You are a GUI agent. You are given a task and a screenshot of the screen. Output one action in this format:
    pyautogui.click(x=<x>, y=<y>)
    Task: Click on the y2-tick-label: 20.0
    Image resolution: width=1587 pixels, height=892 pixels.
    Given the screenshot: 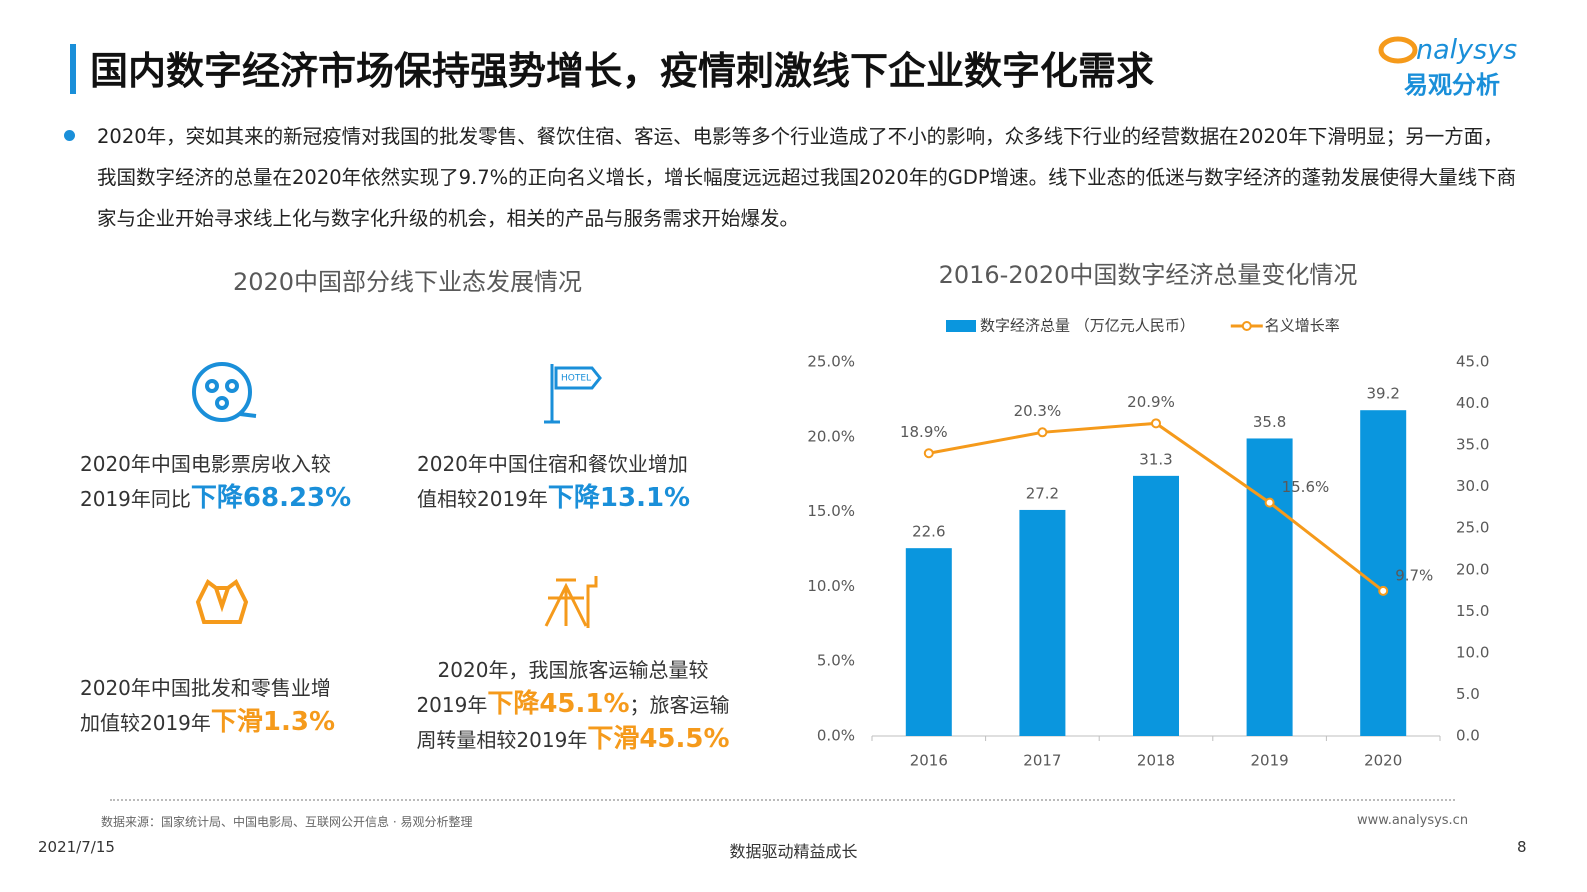 What is the action you would take?
    pyautogui.click(x=1472, y=569)
    